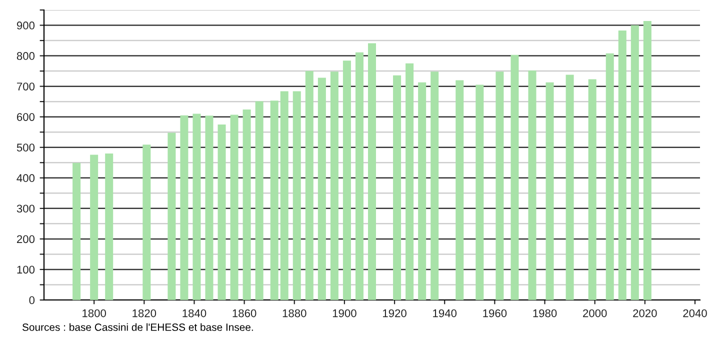 The image size is (710, 340). Describe the element at coordinates (25, 178) in the screenshot. I see `y-tick-label: 400` at that location.